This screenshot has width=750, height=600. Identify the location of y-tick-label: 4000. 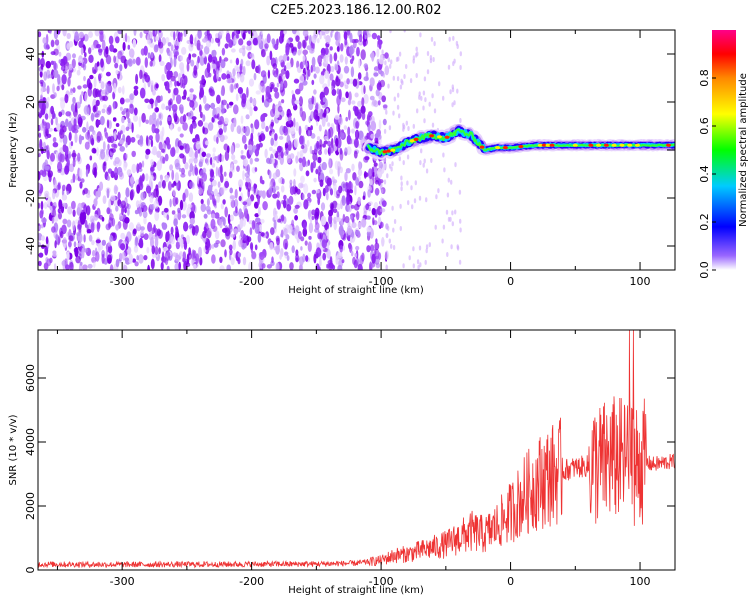
(30, 442).